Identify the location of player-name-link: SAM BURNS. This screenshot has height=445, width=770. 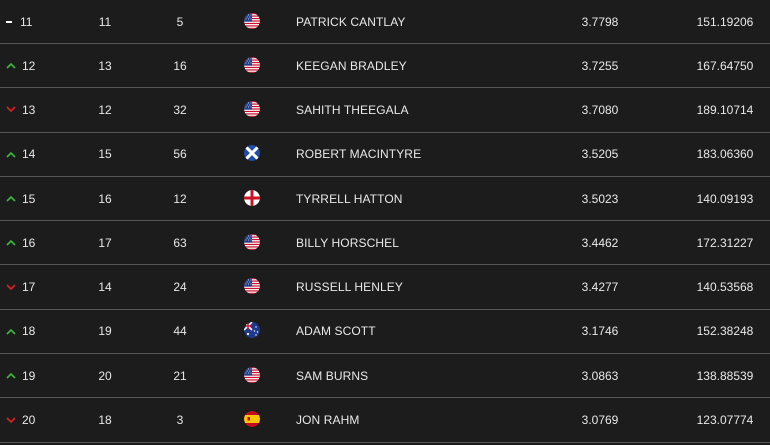
(332, 375).